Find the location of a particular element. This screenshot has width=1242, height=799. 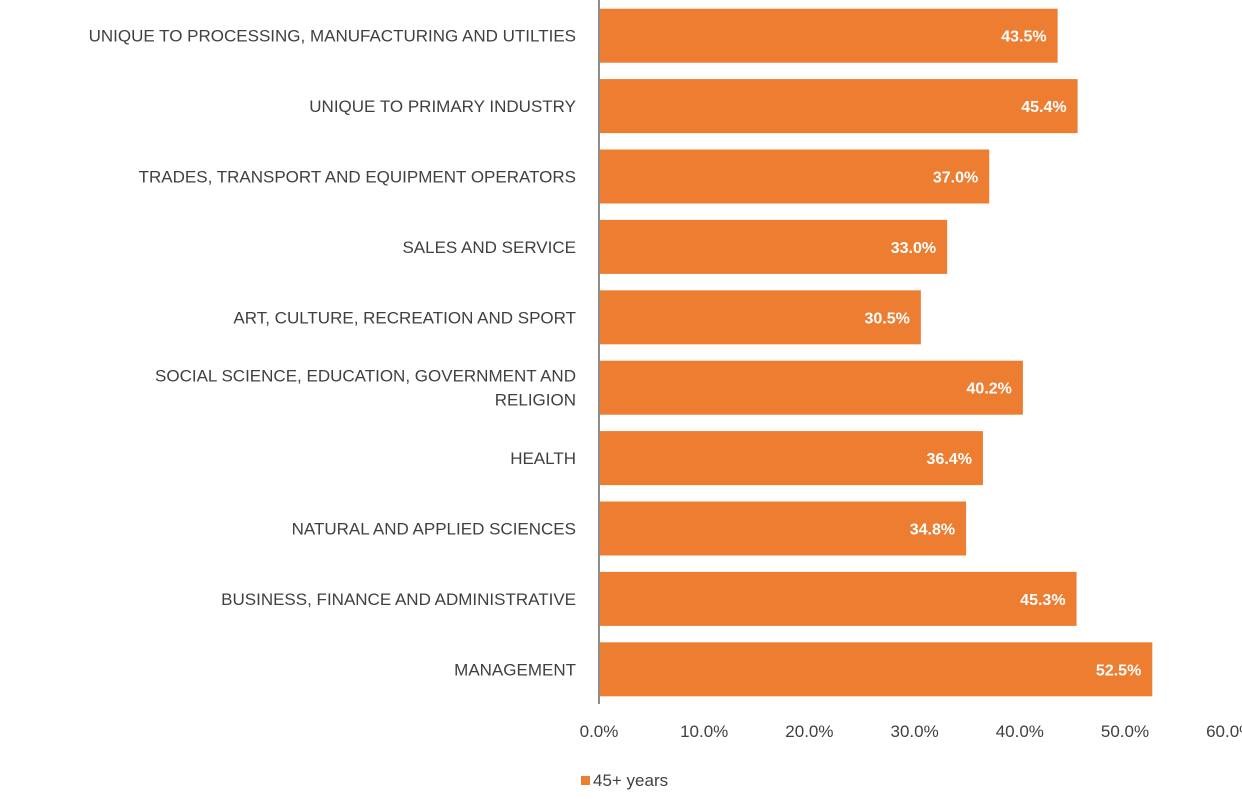

x-tick-label: 40.0% is located at coordinates (1020, 731).